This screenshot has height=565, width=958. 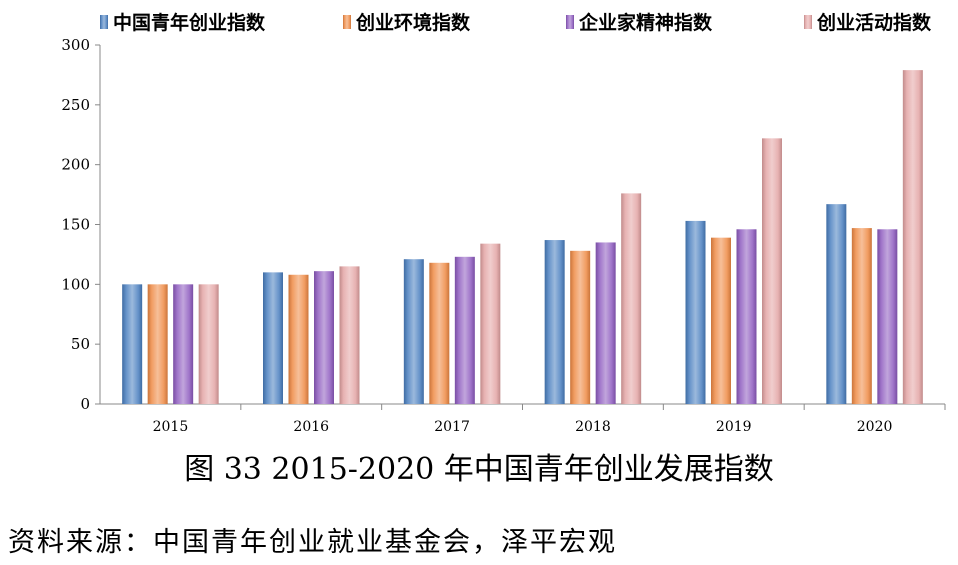 What do you see at coordinates (734, 427) in the screenshot?
I see `x-tick-label: 2019` at bounding box center [734, 427].